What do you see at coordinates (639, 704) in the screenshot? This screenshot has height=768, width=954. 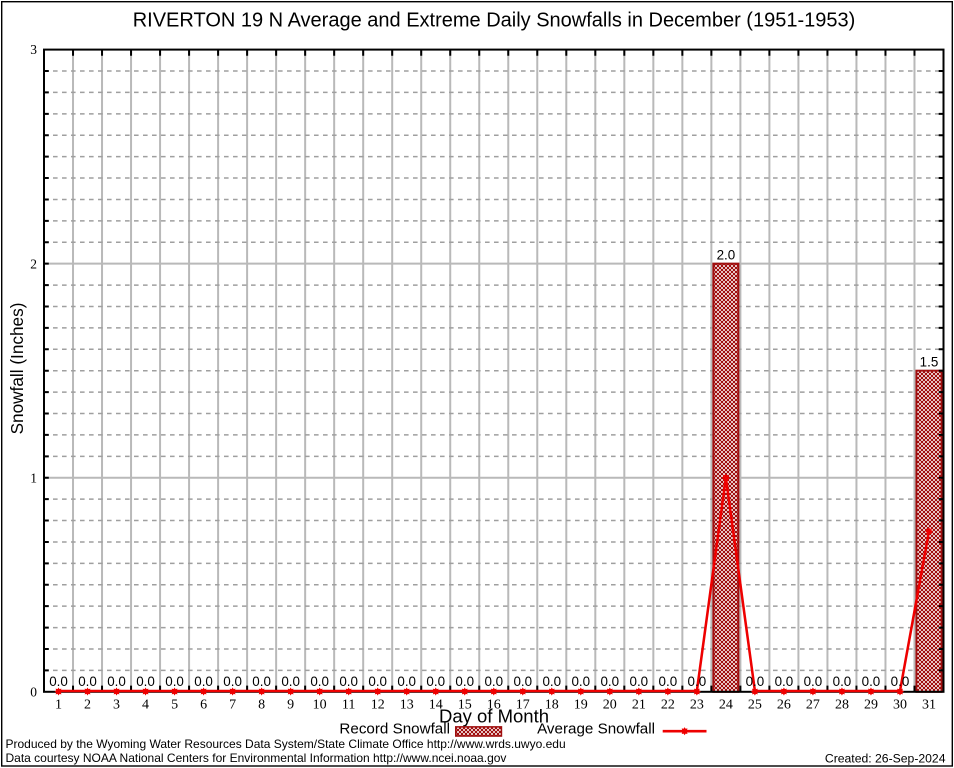 I see `svg-text: 21` at bounding box center [639, 704].